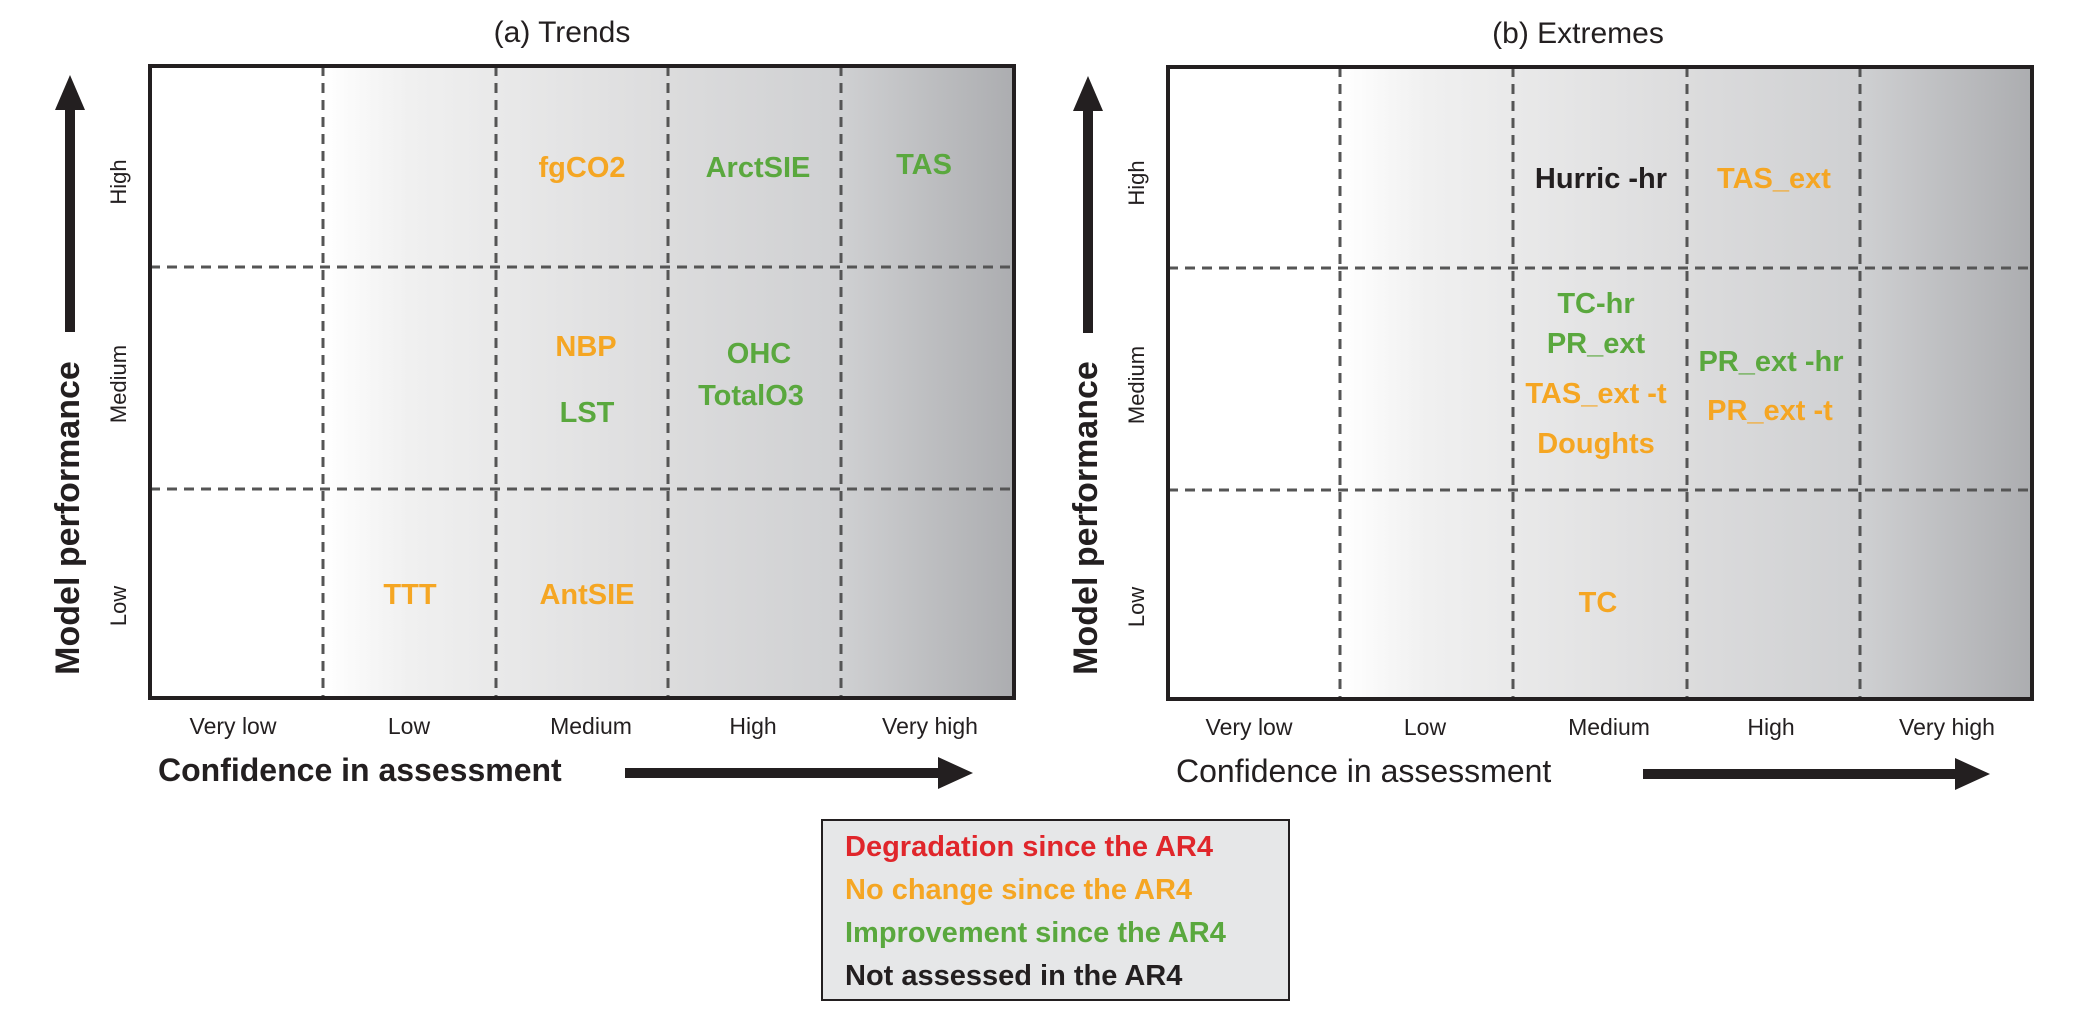 The width and height of the screenshot is (2079, 1016). I want to click on entry-label: ArctSIE, so click(758, 168).